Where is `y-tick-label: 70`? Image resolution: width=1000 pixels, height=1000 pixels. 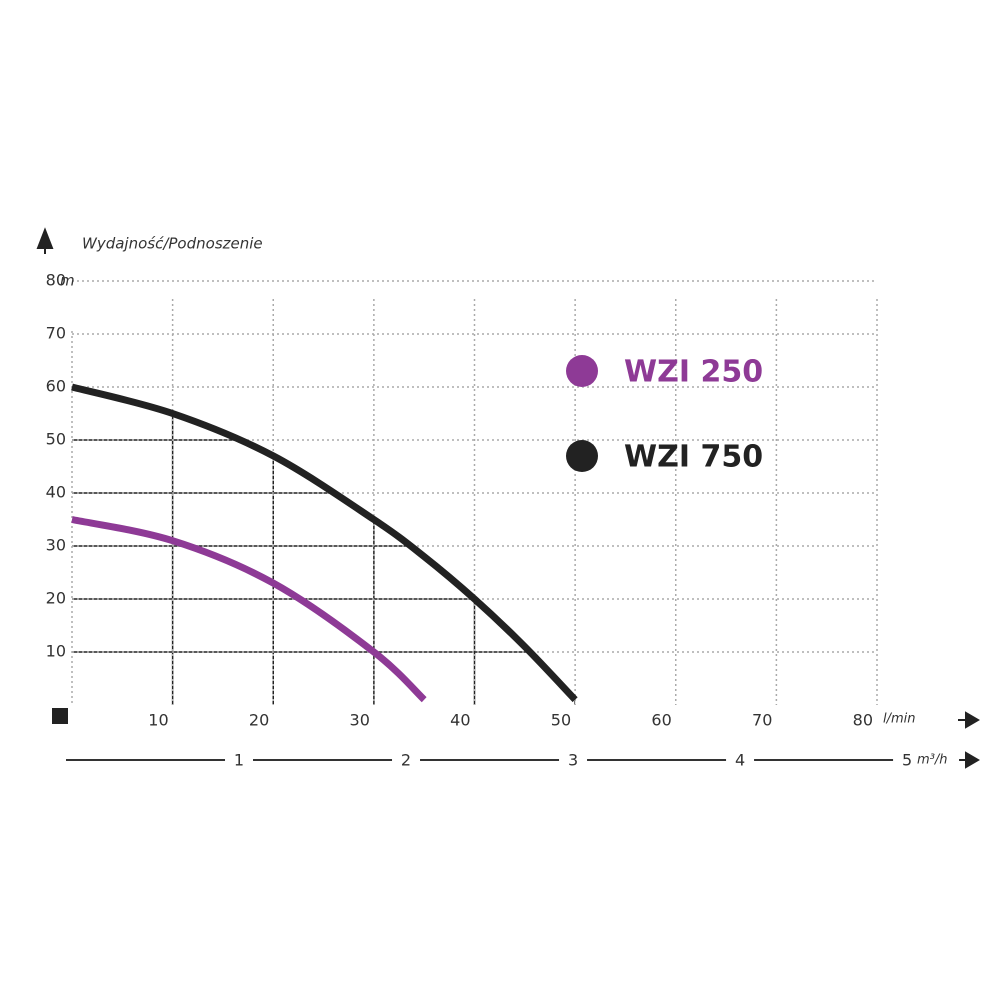
y-tick-label: 70 is located at coordinates (56, 333).